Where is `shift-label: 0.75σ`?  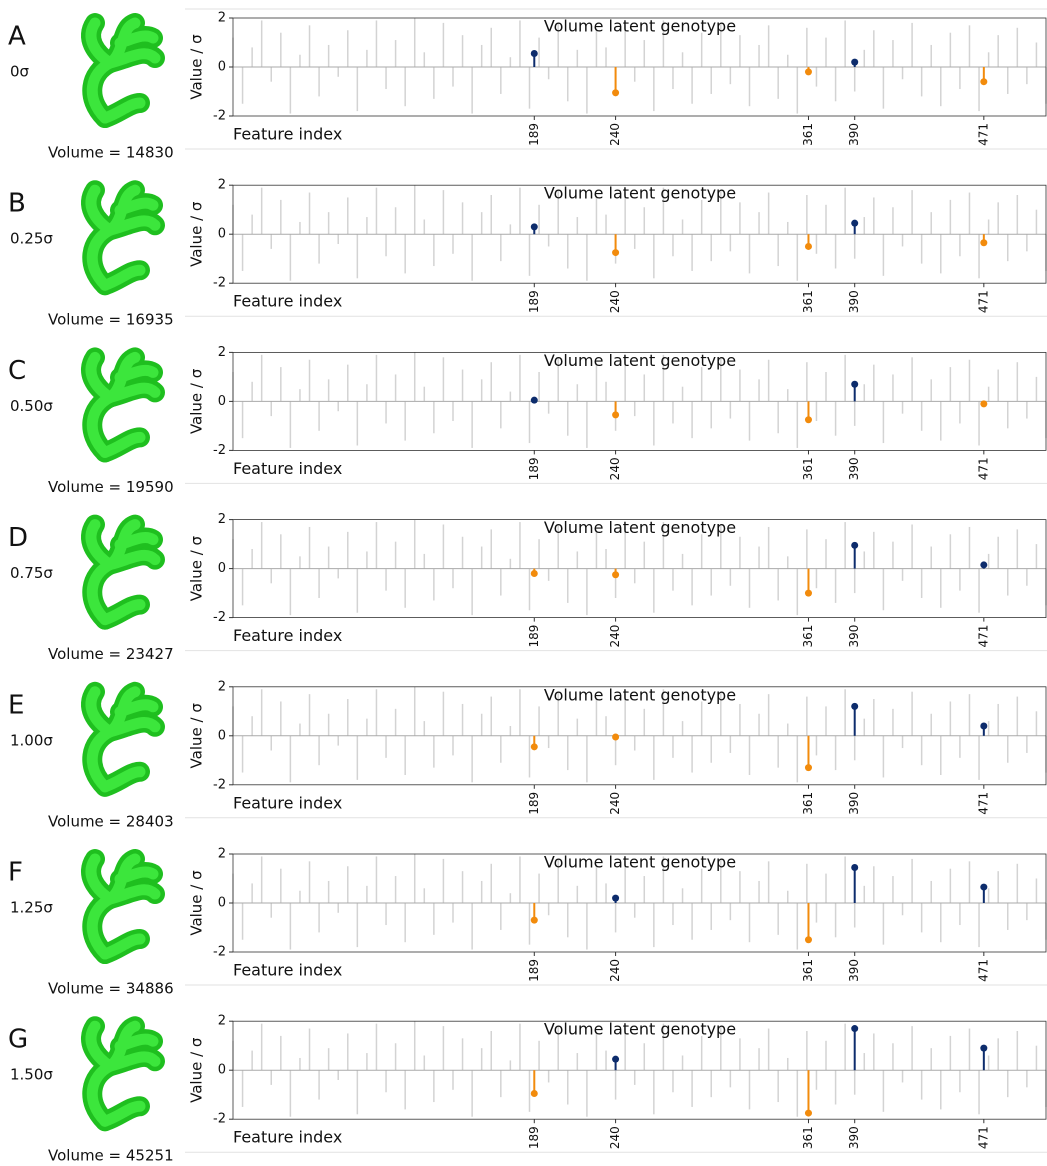 shift-label: 0.75σ is located at coordinates (31, 573).